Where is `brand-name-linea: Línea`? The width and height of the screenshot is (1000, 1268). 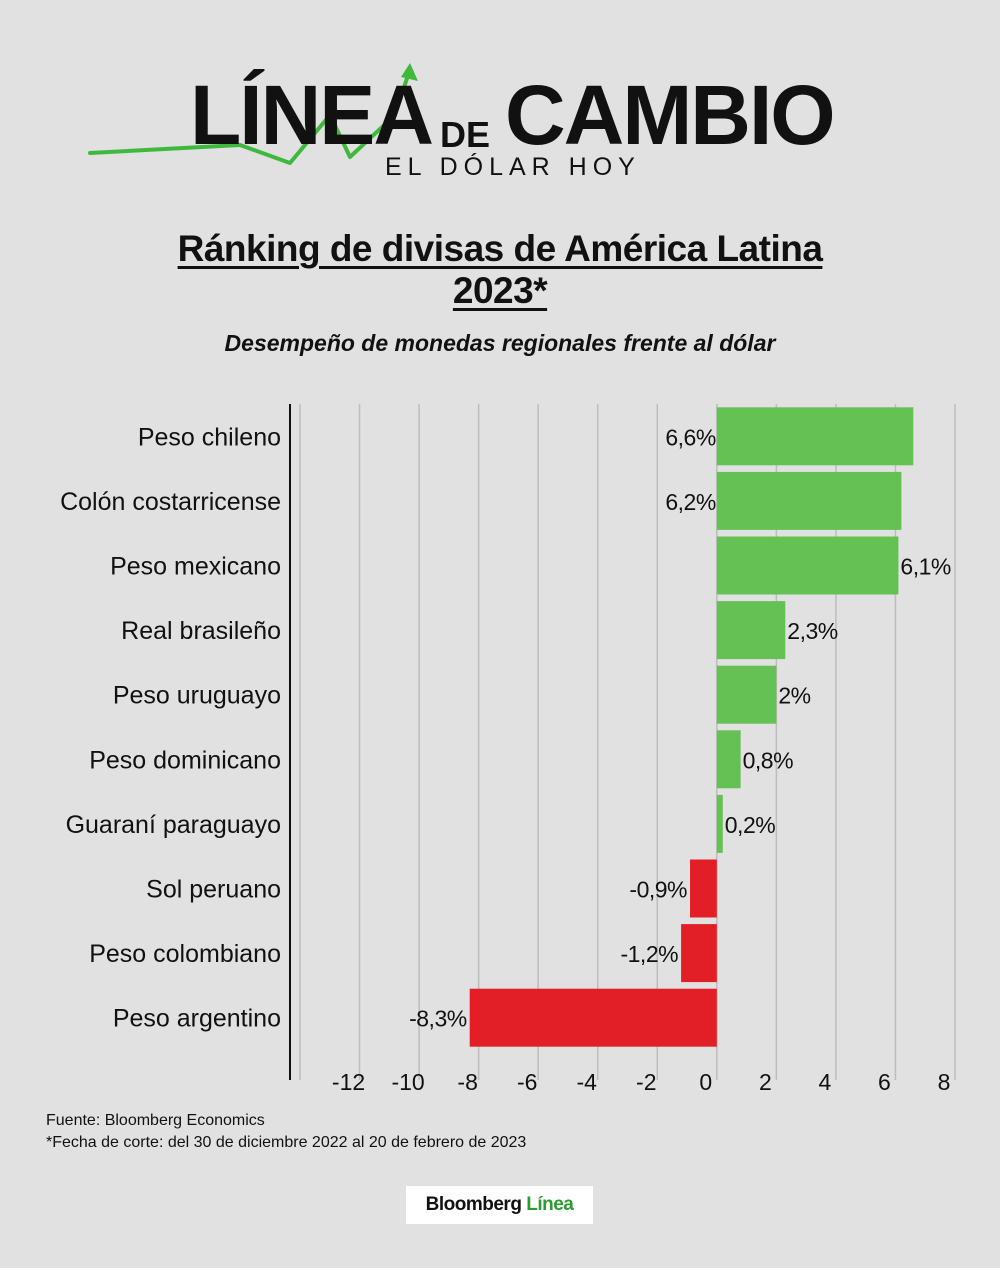
brand-name-linea: Línea is located at coordinates (550, 1204).